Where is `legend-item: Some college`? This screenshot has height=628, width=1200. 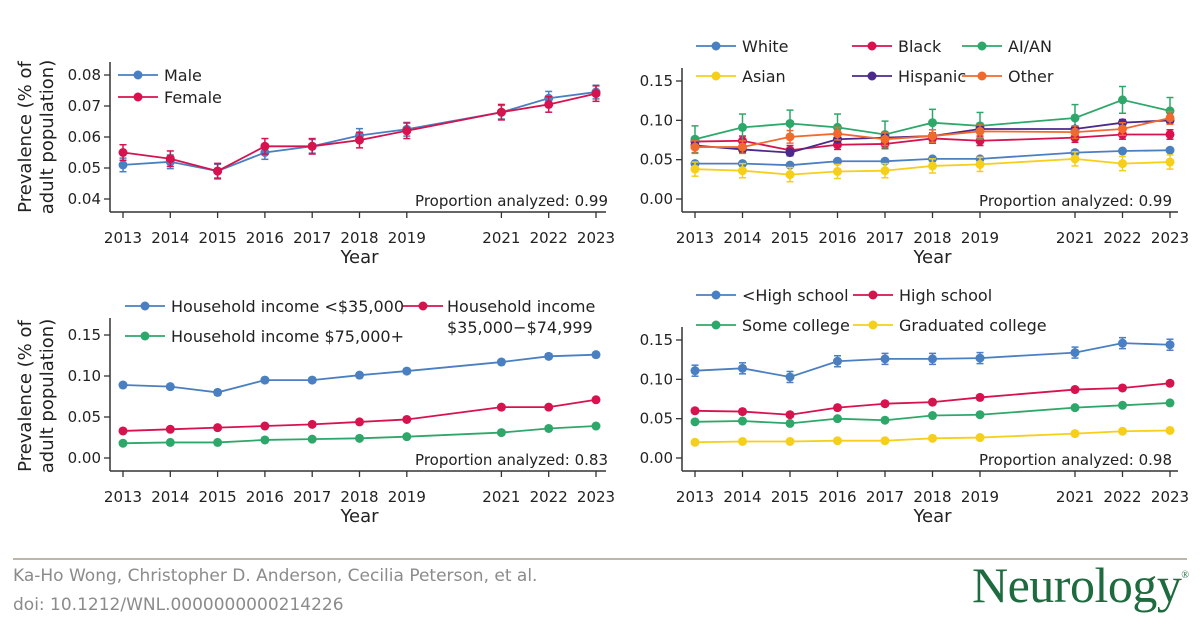
legend-item: Some college is located at coordinates (773, 325).